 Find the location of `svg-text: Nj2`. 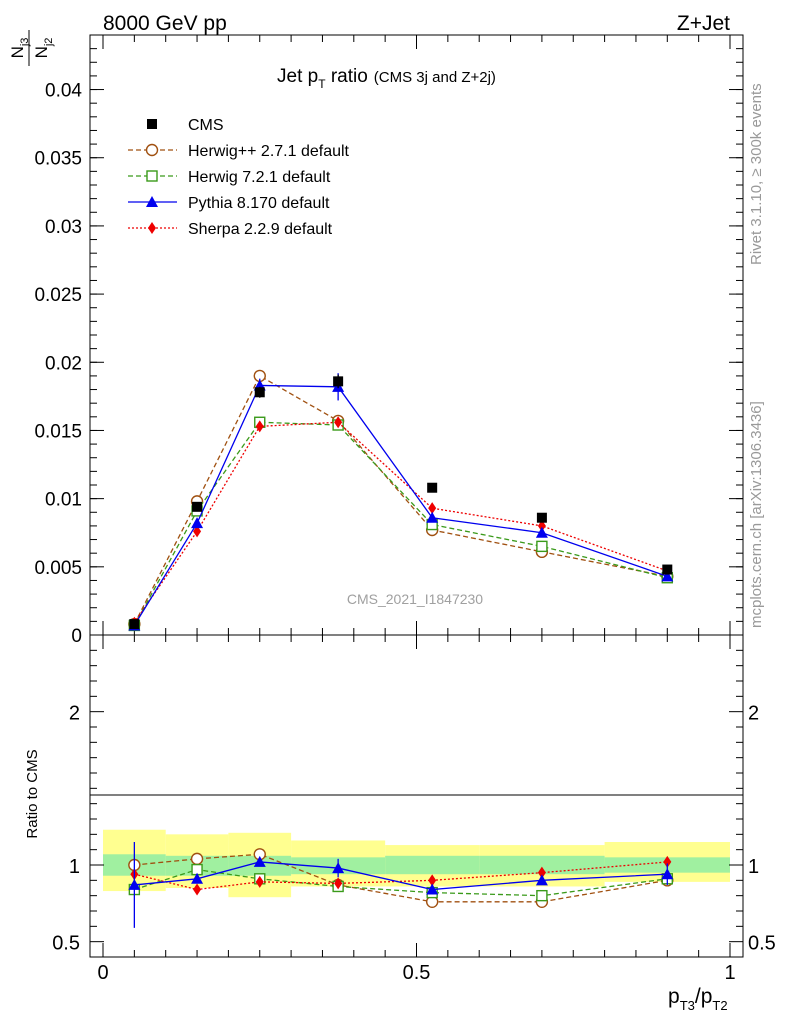

svg-text: Nj2 is located at coordinates (43, 48).